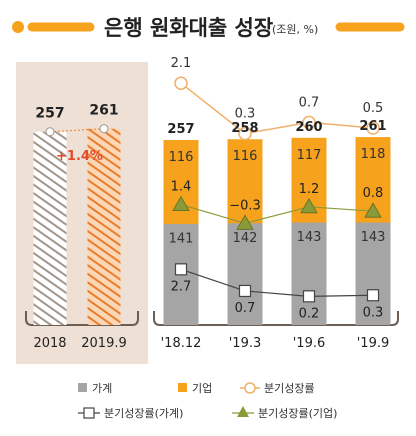 This screenshot has width=416, height=436. Describe the element at coordinates (277, 282) in the screenshot. I see `growth-household-line` at that location.